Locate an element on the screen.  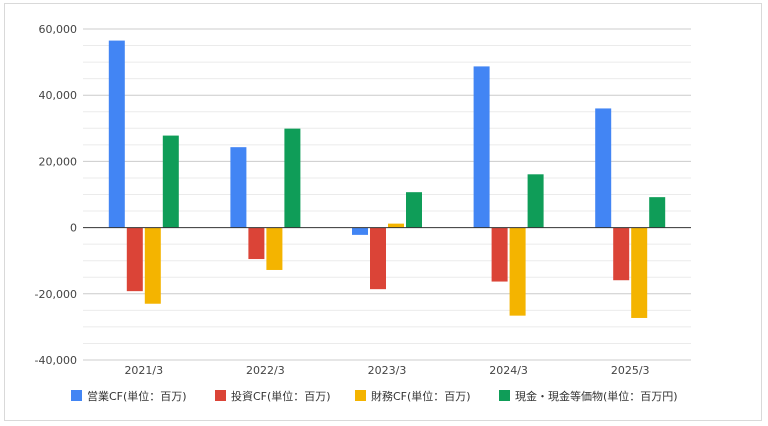
legend-label: 営業CF(単位：百万) is located at coordinates (137, 396).